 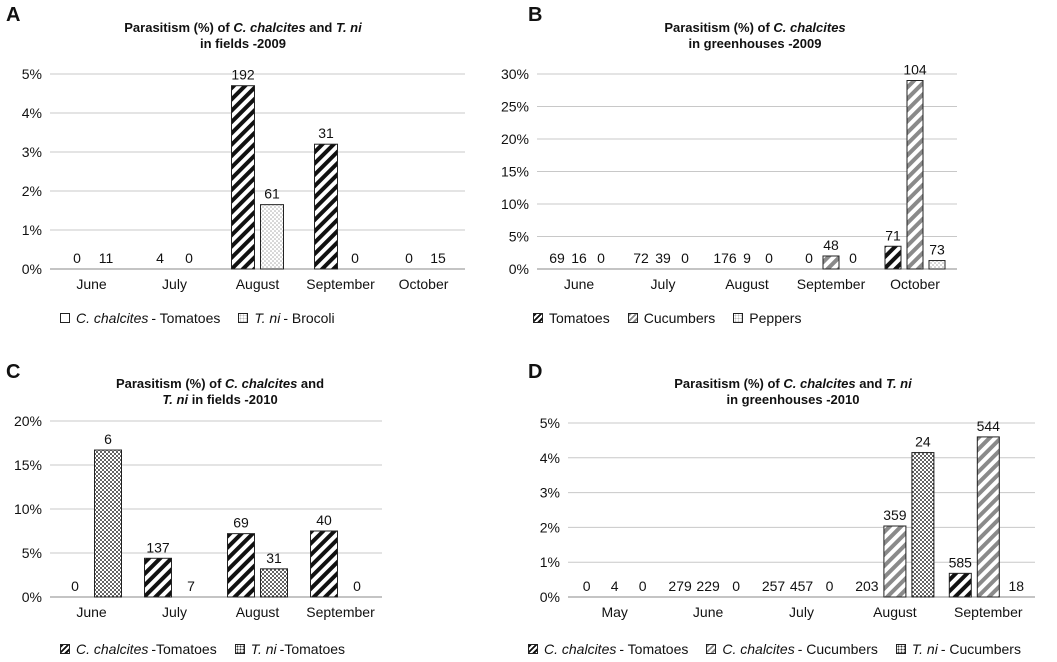 I want to click on y-tick-label: 3%, so click(x=550, y=493).